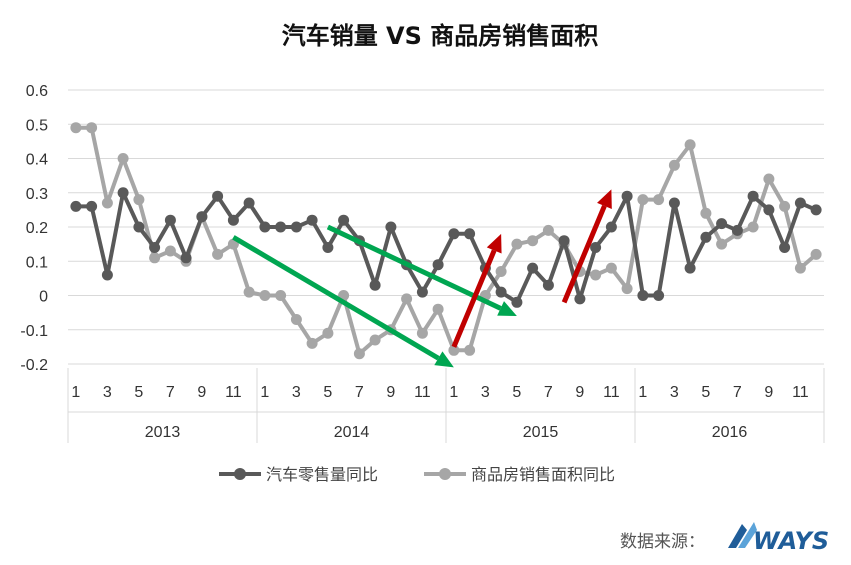 The width and height of the screenshot is (851, 565). I want to click on y-tick-label: 0, so click(43, 297).